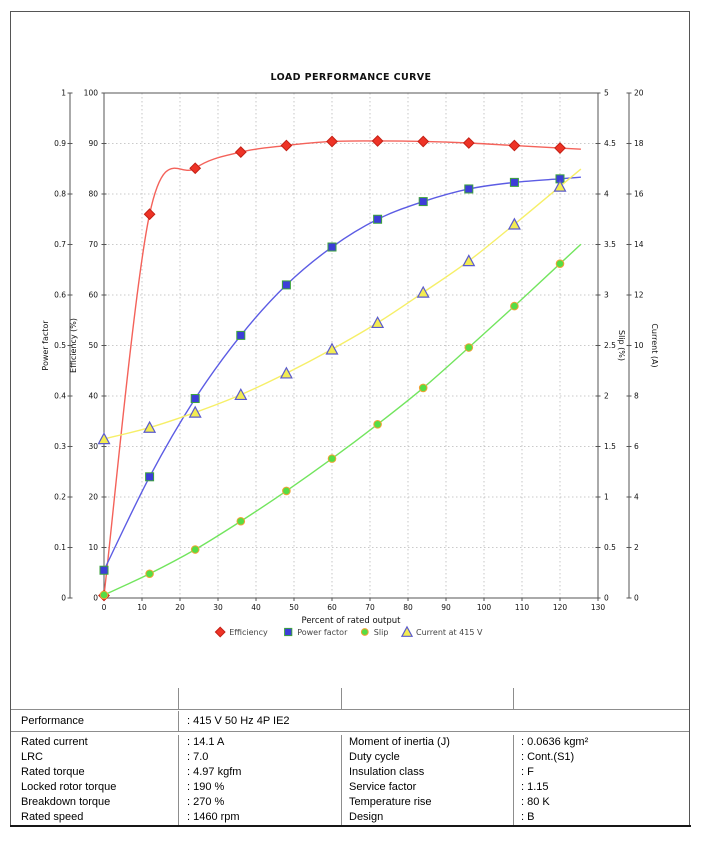 The image size is (701, 842). What do you see at coordinates (52, 721) in the screenshot?
I see `spec-label: Performance` at bounding box center [52, 721].